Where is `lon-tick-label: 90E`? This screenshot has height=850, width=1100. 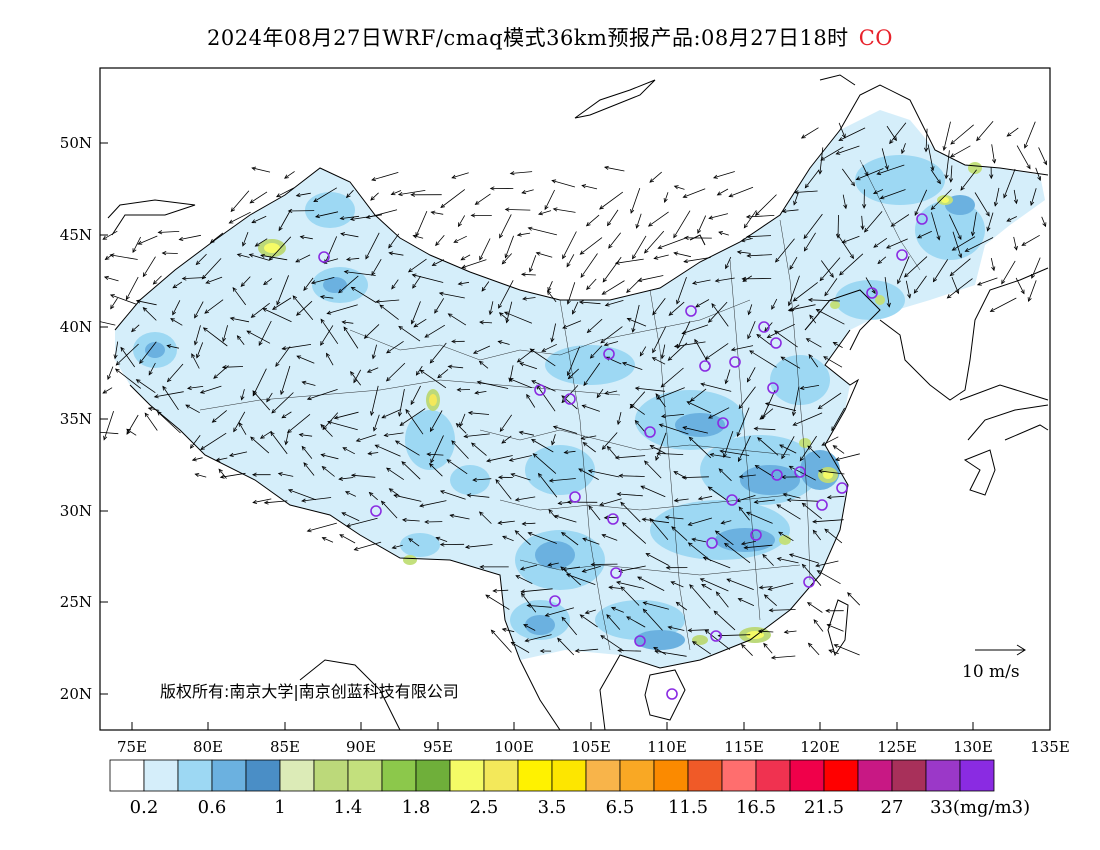
lon-tick-label: 90E is located at coordinates (361, 747).